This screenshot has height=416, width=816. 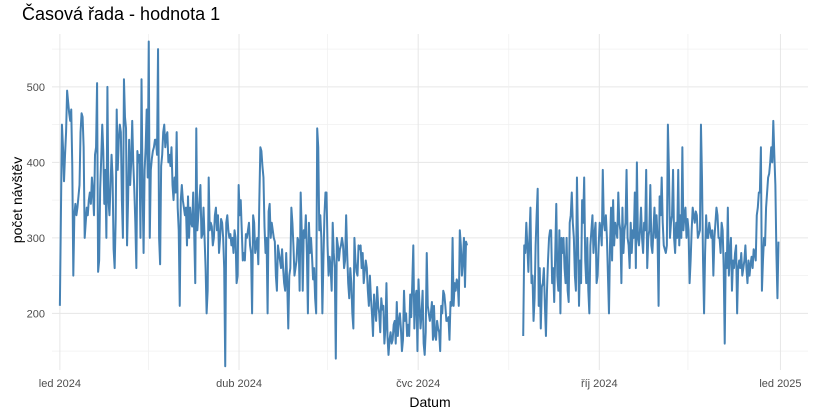 I want to click on x-axis-label: Datum, so click(x=429, y=402).